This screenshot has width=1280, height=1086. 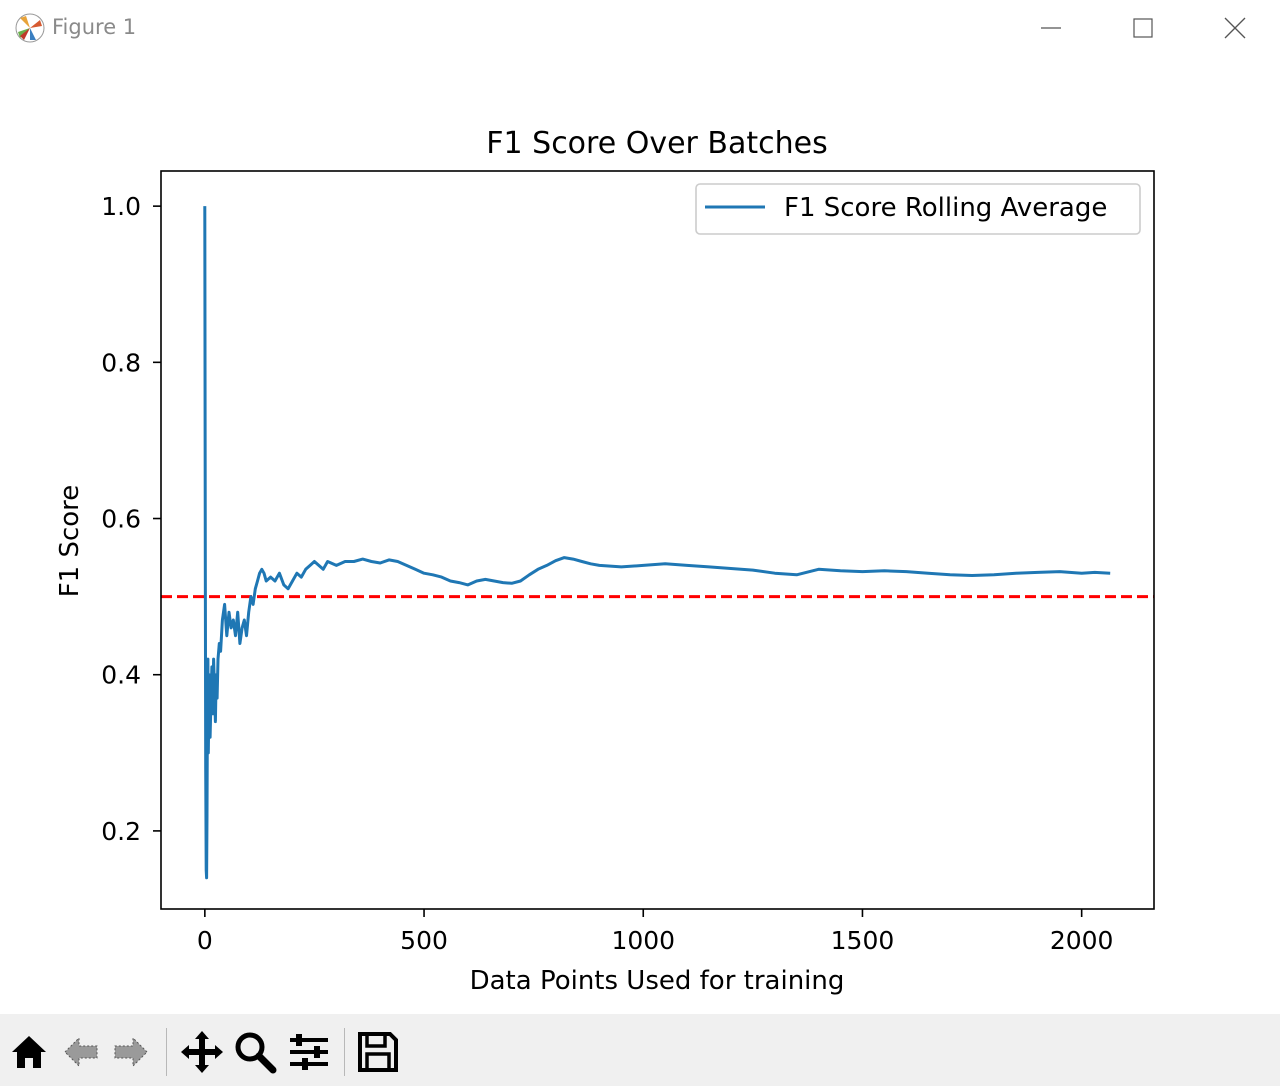 I want to click on navigation-toolbar, so click(x=640, y=1050).